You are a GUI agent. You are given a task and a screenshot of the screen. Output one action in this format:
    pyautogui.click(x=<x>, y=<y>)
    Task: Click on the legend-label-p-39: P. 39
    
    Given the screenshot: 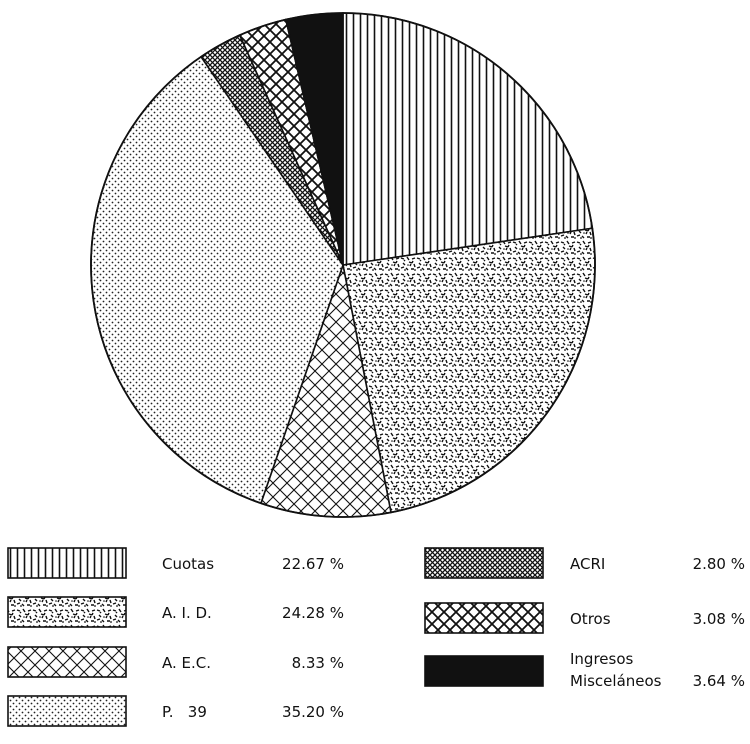 What is the action you would take?
    pyautogui.click(x=184, y=712)
    